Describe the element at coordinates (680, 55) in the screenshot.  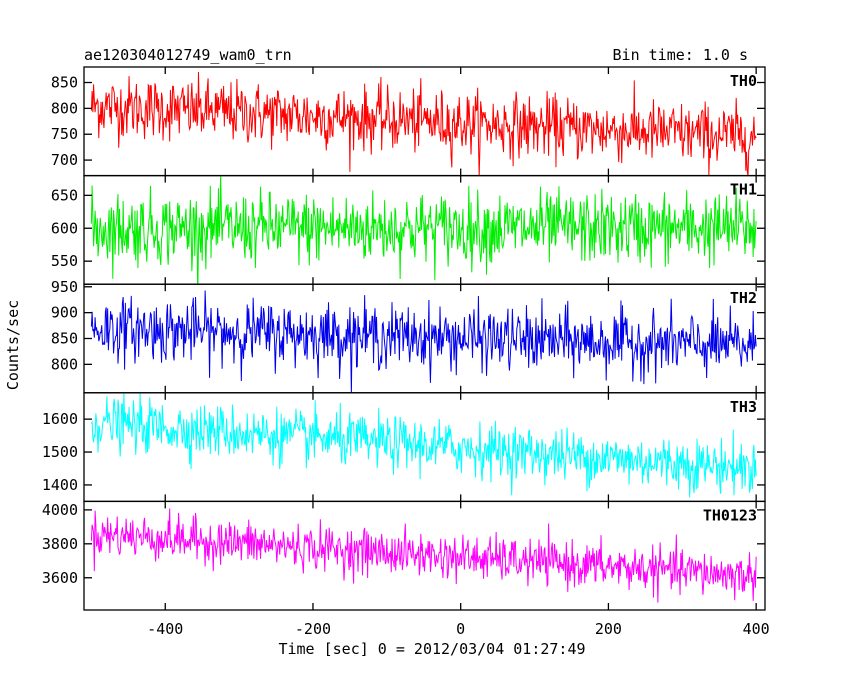
I see `bin-time-label: Bin time: 1.0 s` at that location.